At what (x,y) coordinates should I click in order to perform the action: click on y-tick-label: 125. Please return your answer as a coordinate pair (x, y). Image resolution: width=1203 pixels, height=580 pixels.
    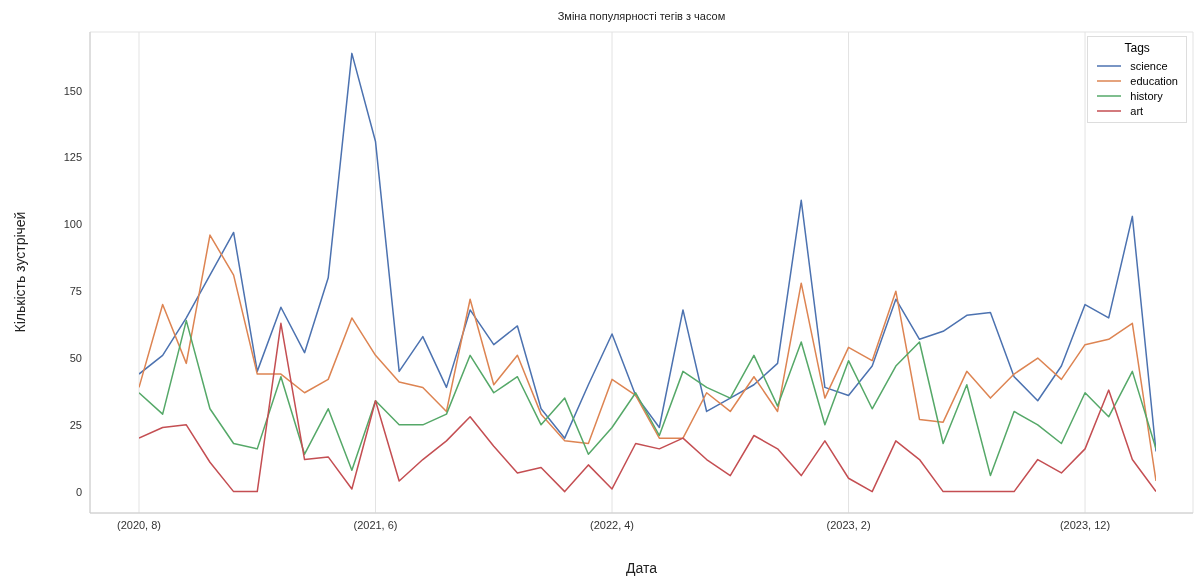
    Looking at the image, I should click on (72, 157).